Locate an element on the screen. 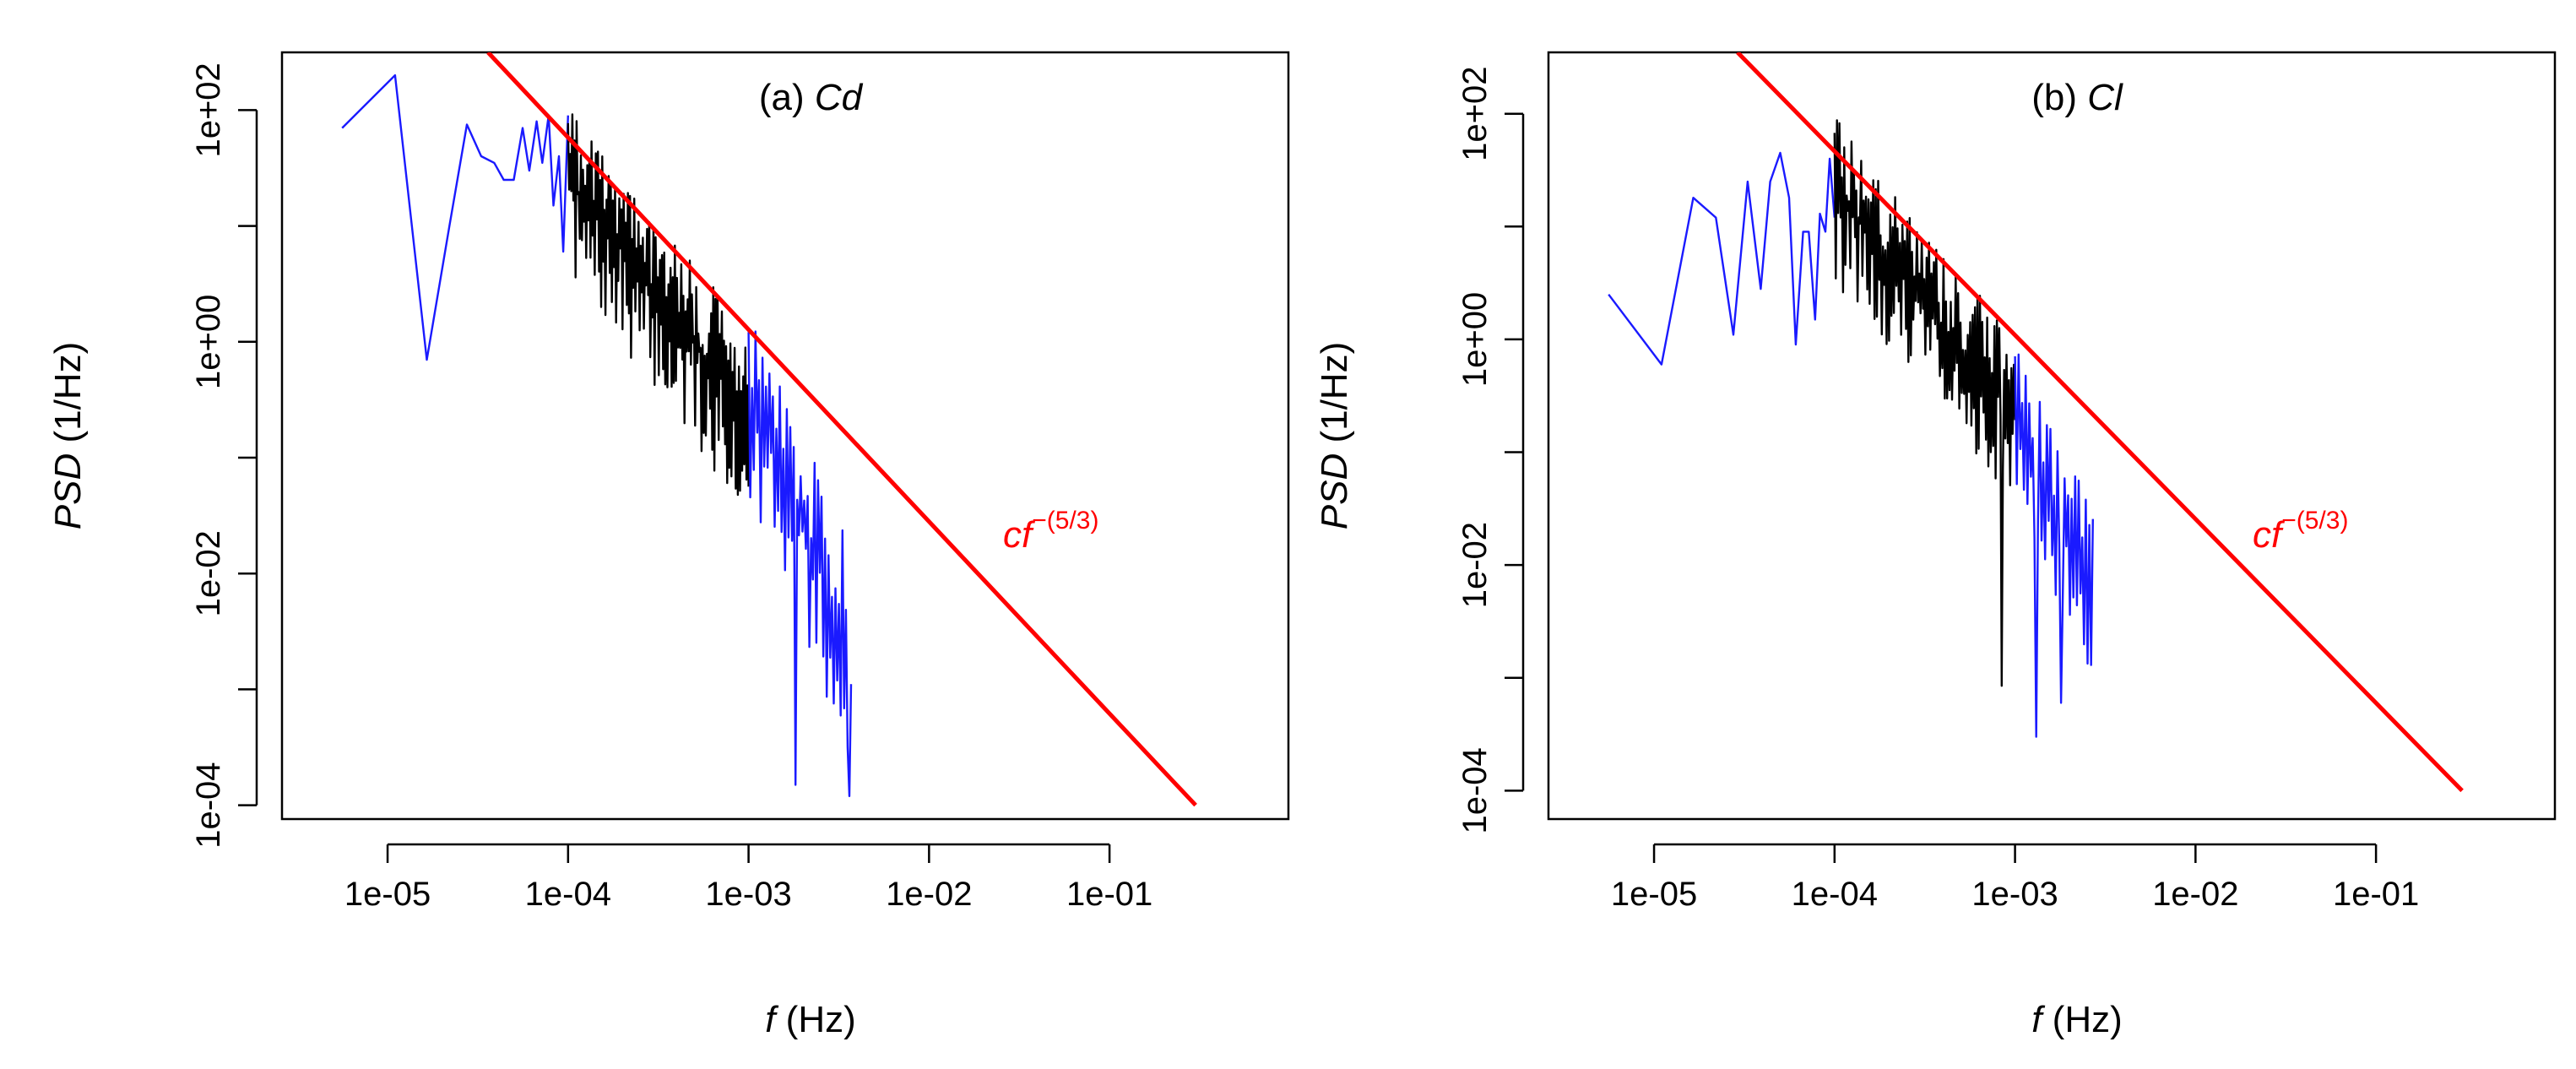  chart-title-b: (b) Cl is located at coordinates (2077, 97).